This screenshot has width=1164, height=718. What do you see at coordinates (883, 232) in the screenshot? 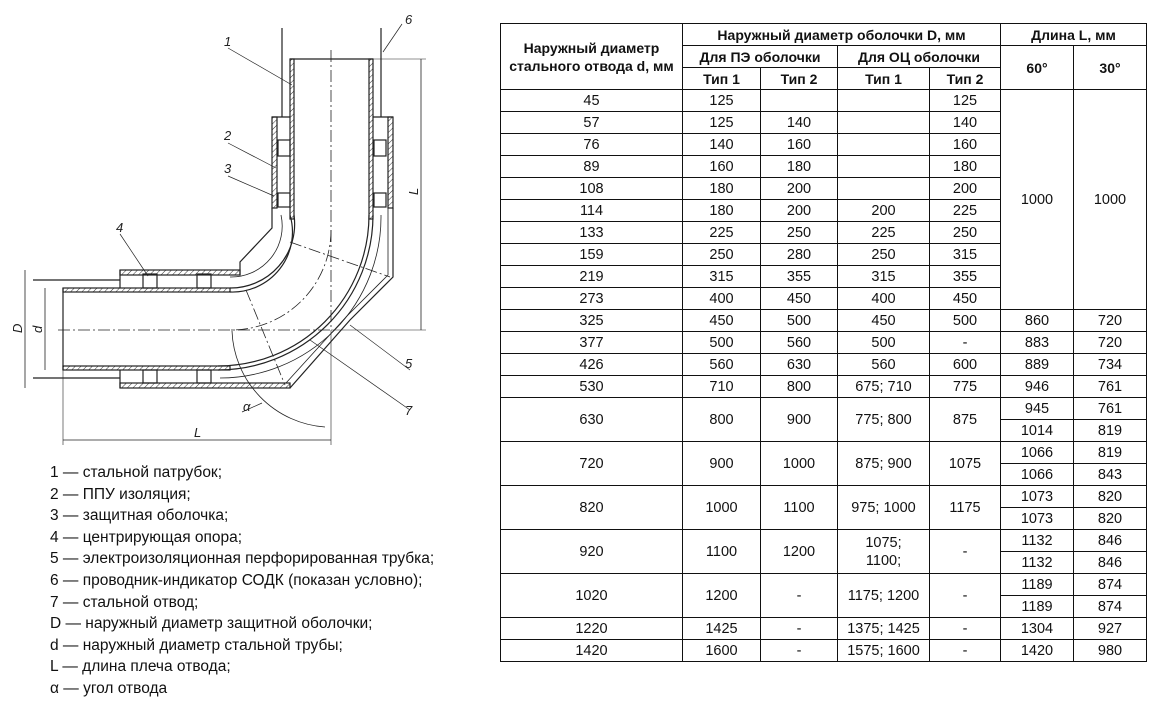
I see `cell-oc-type1: 225` at bounding box center [883, 232].